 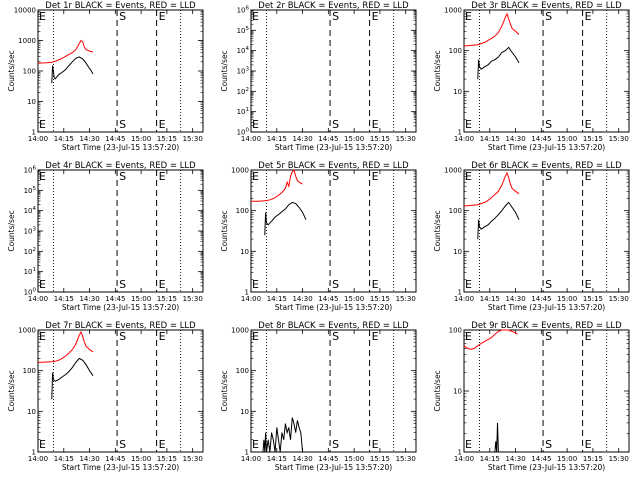 I want to click on panel-title: Det 2r BLACK = Events, RED = LLD, so click(x=333, y=6).